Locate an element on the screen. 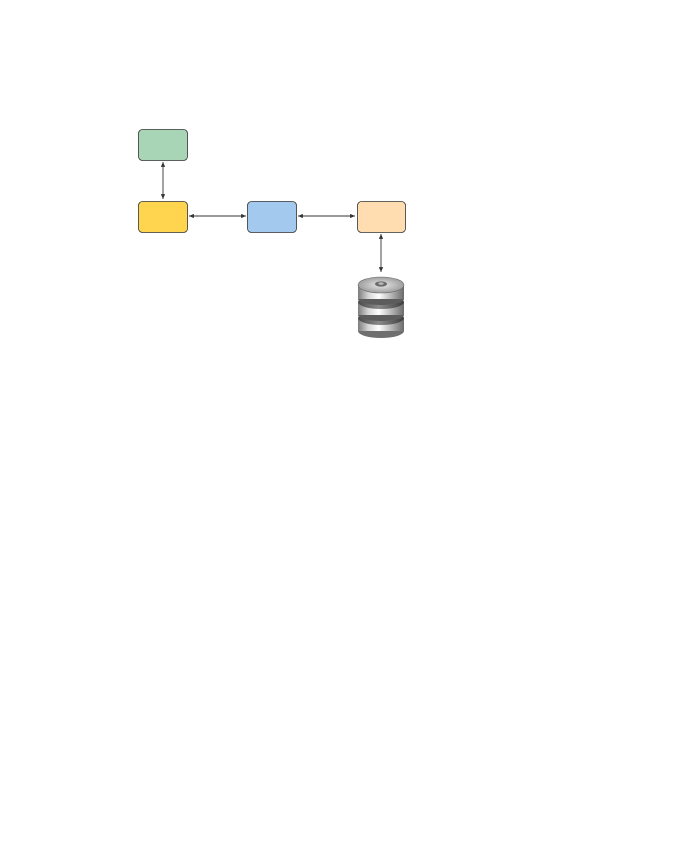  node-top-green-box is located at coordinates (163, 145).